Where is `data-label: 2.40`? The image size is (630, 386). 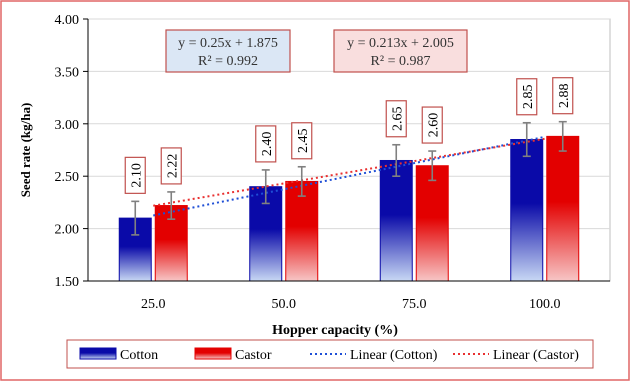 data-label: 2.40 is located at coordinates (267, 144).